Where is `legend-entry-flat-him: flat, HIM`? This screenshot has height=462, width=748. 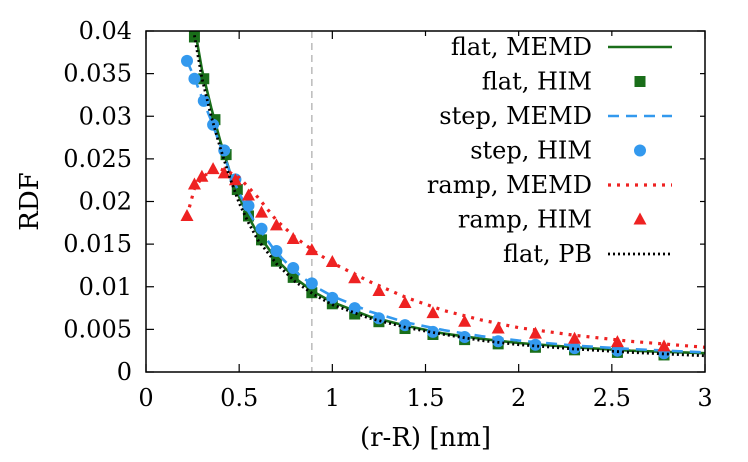
legend-entry-flat-him: flat, HIM is located at coordinates (564, 82).